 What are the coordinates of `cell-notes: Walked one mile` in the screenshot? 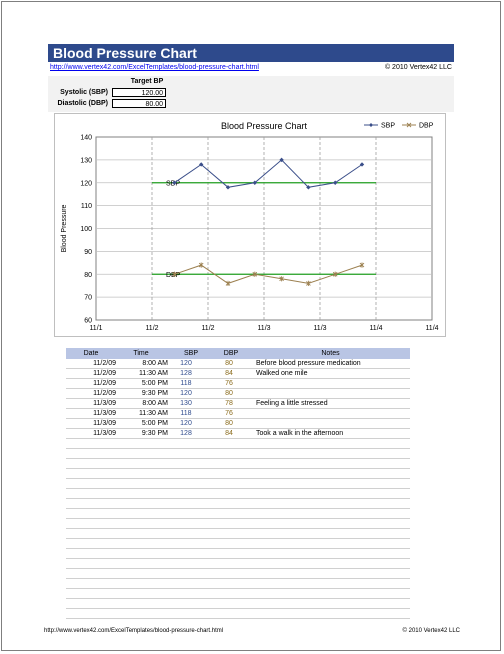 It's located at (282, 373).